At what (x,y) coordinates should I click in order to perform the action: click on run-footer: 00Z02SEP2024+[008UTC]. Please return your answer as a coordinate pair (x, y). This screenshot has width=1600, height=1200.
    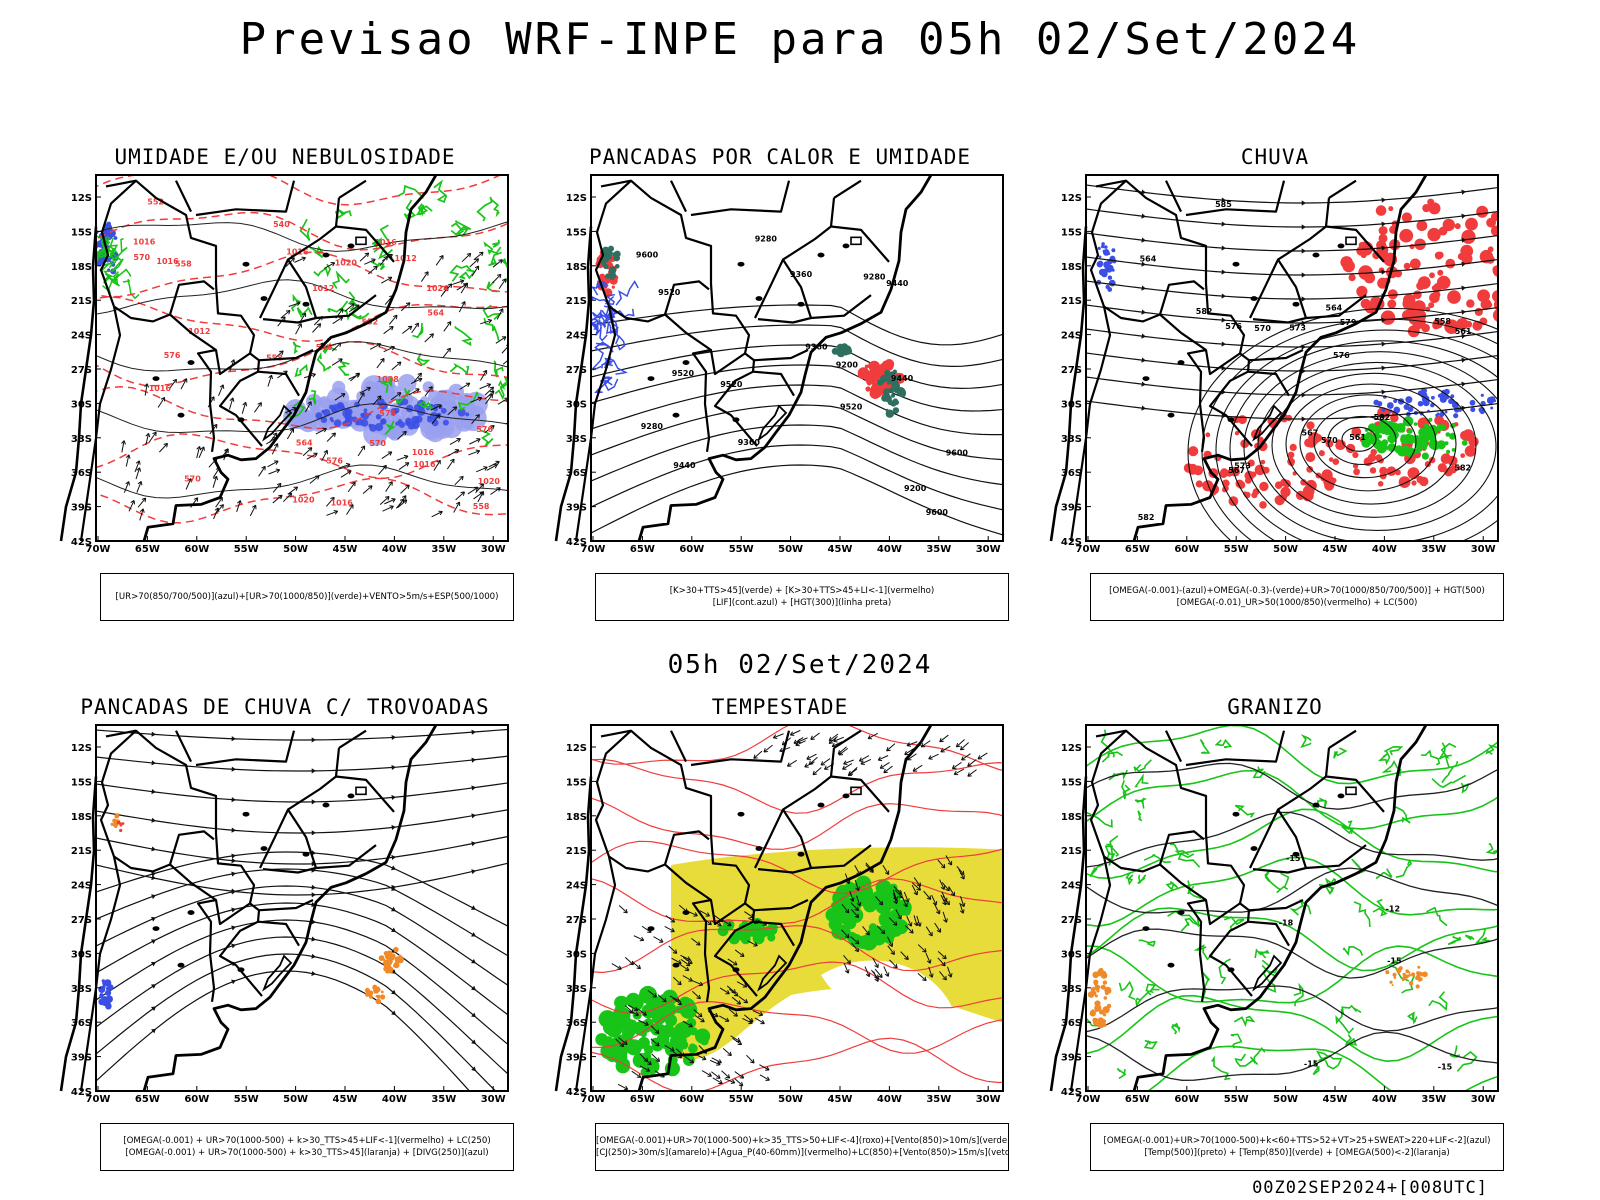
    Looking at the image, I should click on (1370, 1188).